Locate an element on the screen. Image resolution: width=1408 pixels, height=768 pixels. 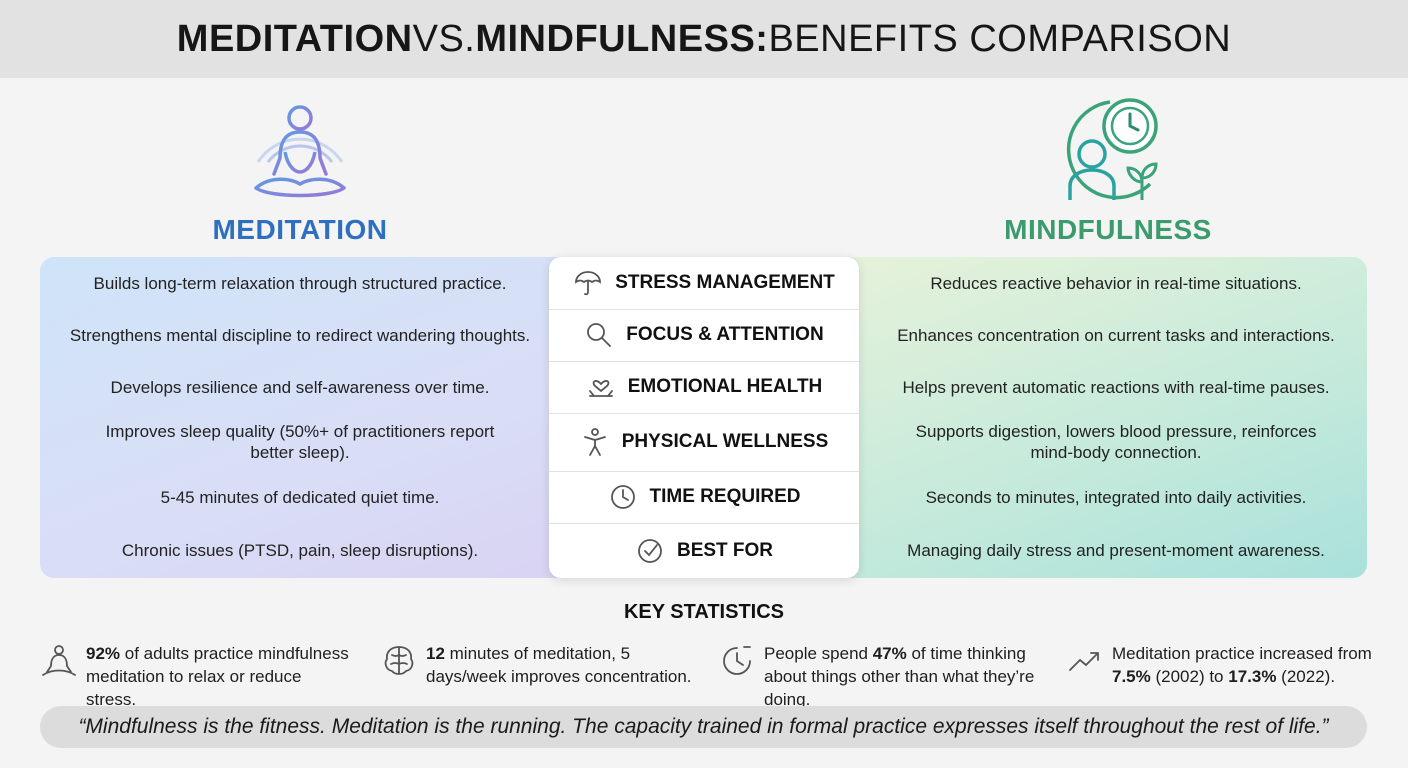
strong-text: 17.3% is located at coordinates (1252, 676).